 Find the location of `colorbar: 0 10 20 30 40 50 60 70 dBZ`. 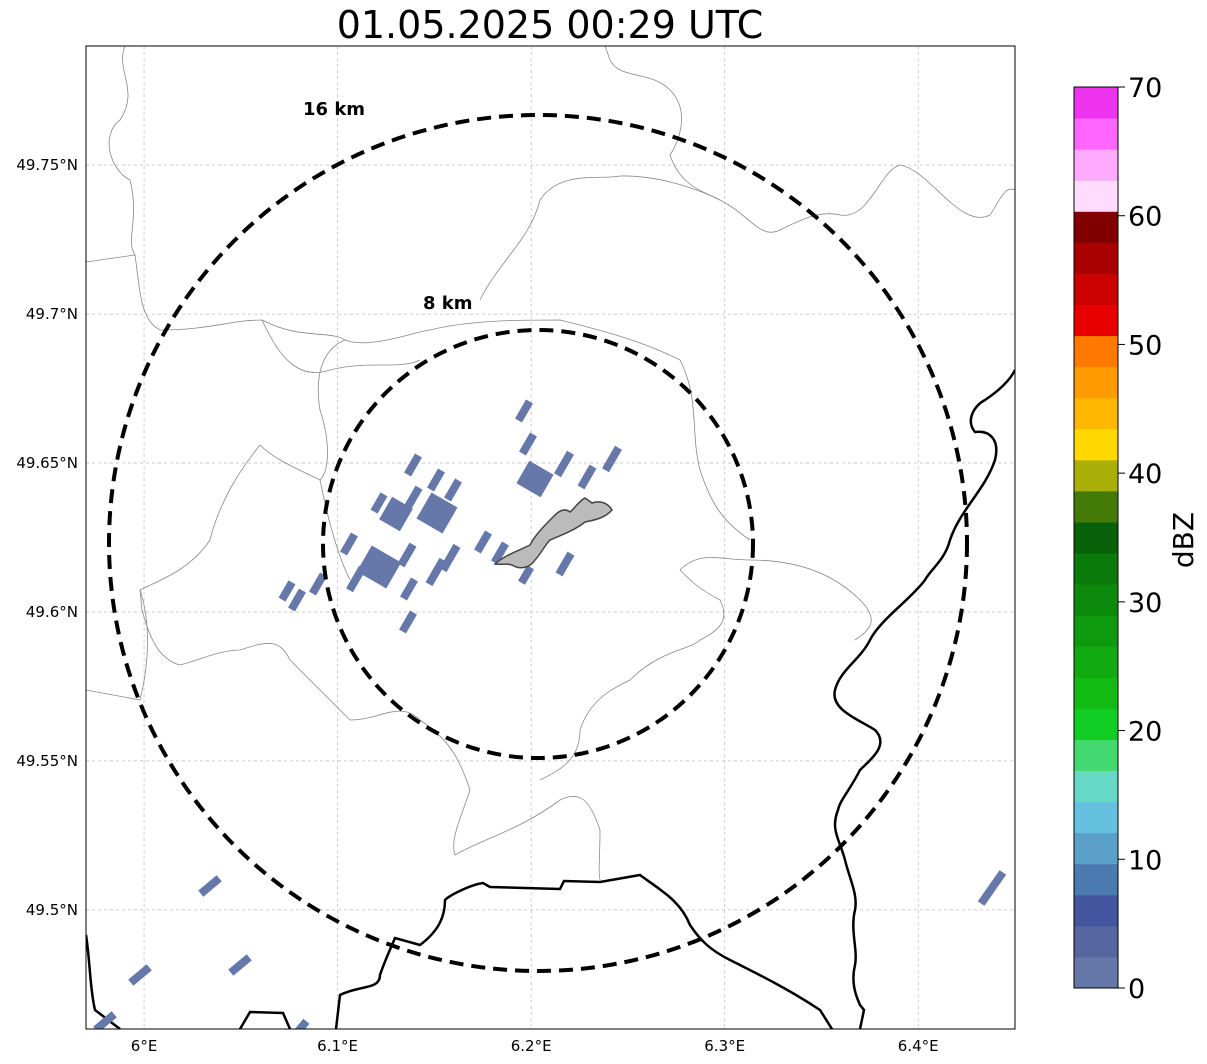

colorbar: 0 10 20 30 40 50 60 70 dBZ is located at coordinates (1136, 539).